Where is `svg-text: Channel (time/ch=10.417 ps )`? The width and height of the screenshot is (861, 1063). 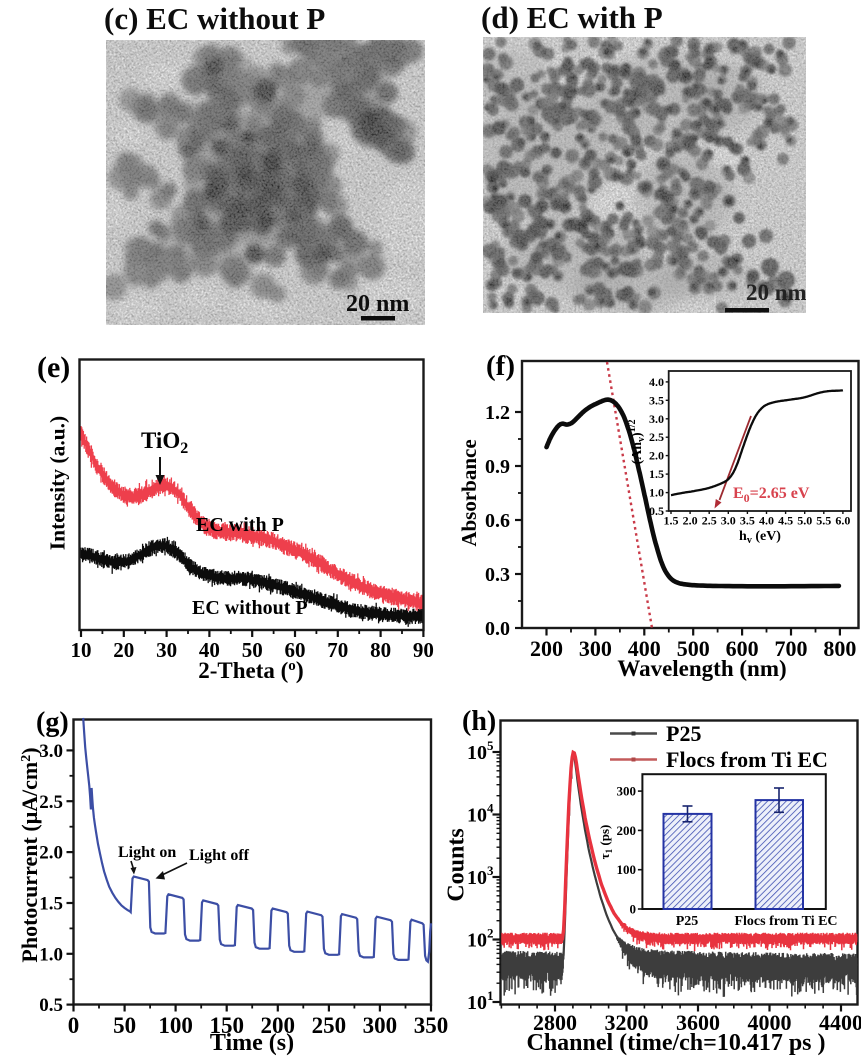
svg-text: Channel (time/ch=10.417 ps ) is located at coordinates (675, 1043).